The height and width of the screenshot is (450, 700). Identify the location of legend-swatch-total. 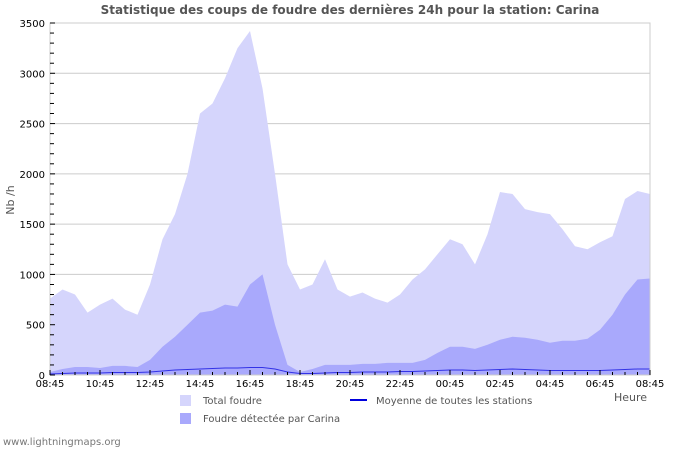
(185, 400).